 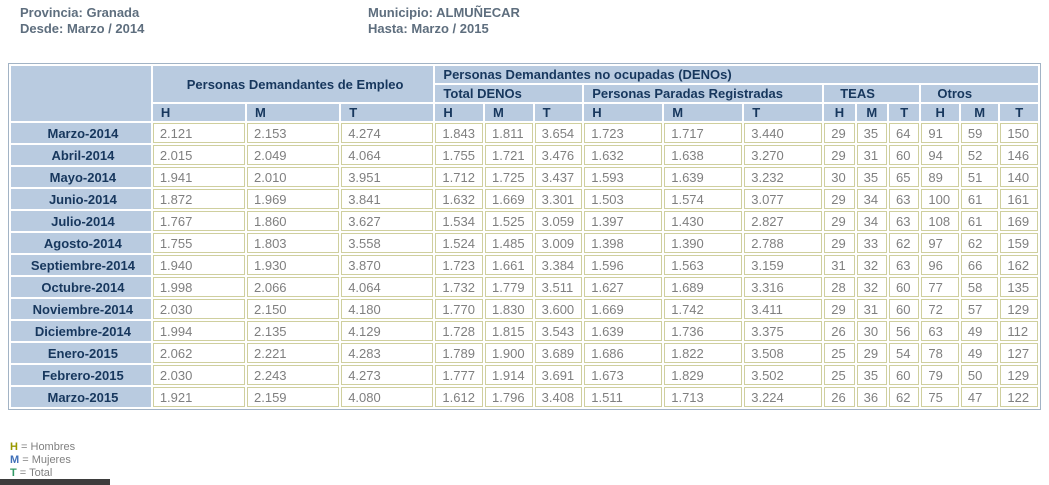 I want to click on data-cell: 1.430, so click(x=703, y=221).